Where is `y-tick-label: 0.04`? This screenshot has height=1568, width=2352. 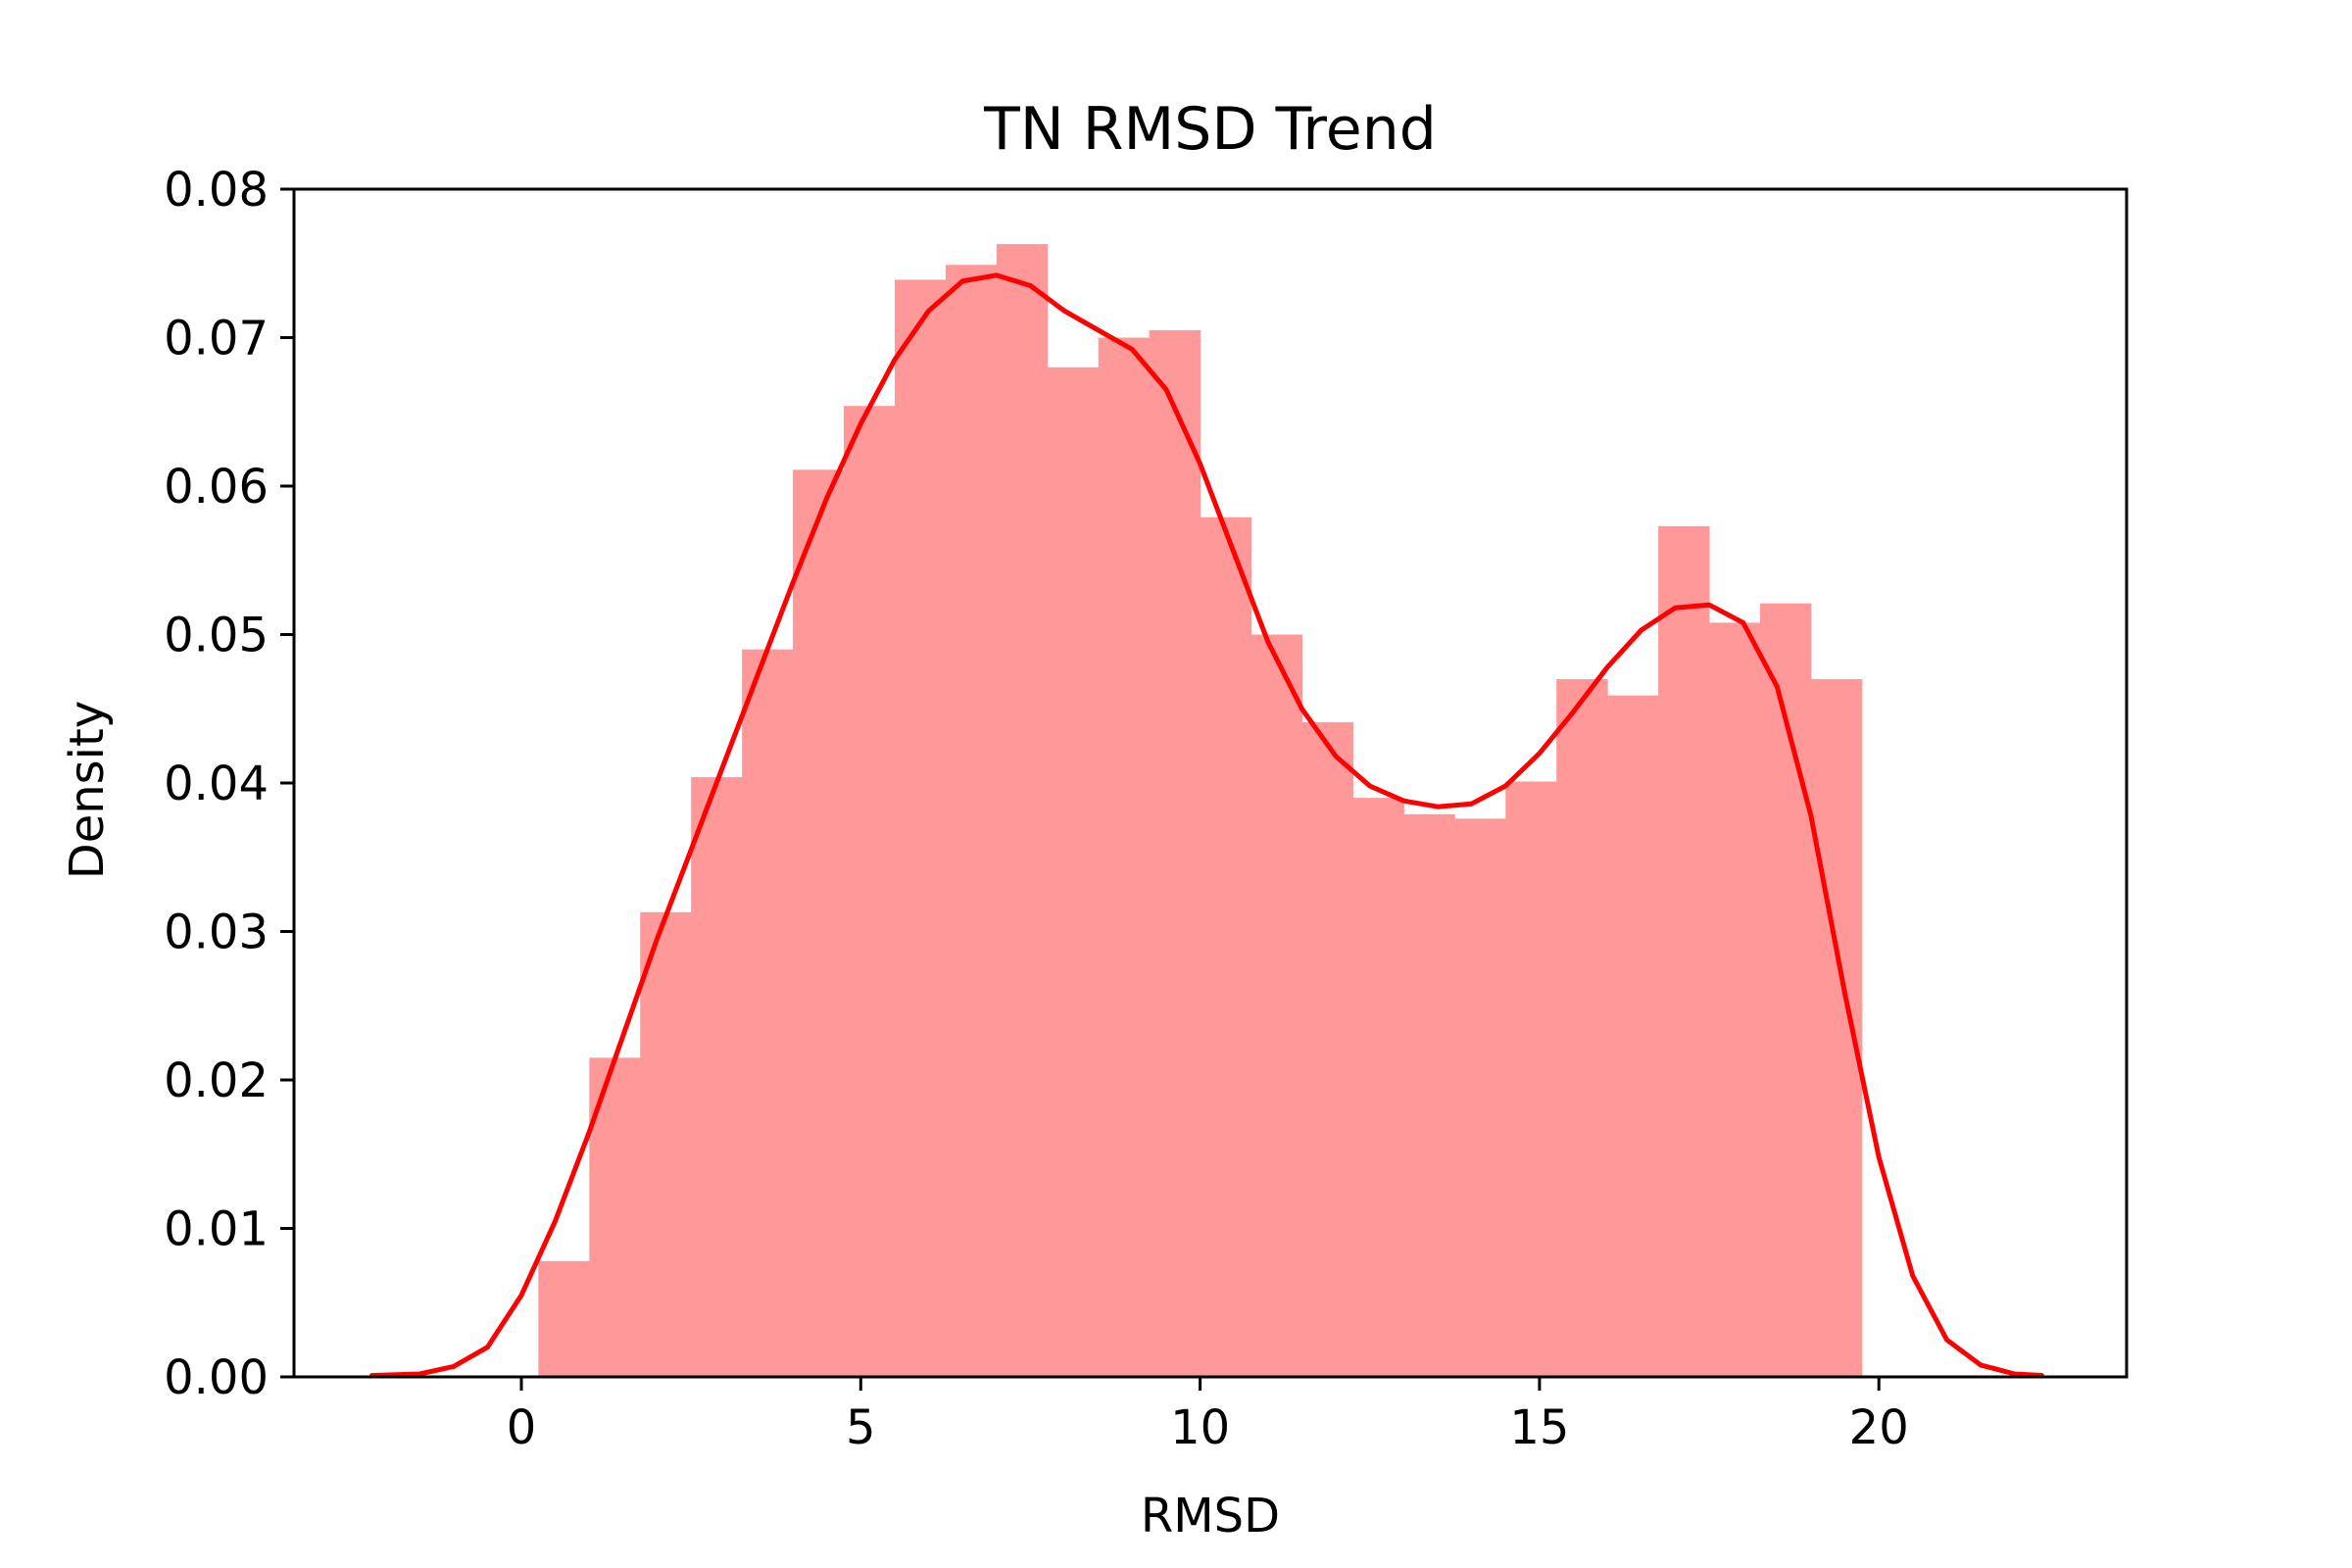 y-tick-label: 0.04 is located at coordinates (217, 784).